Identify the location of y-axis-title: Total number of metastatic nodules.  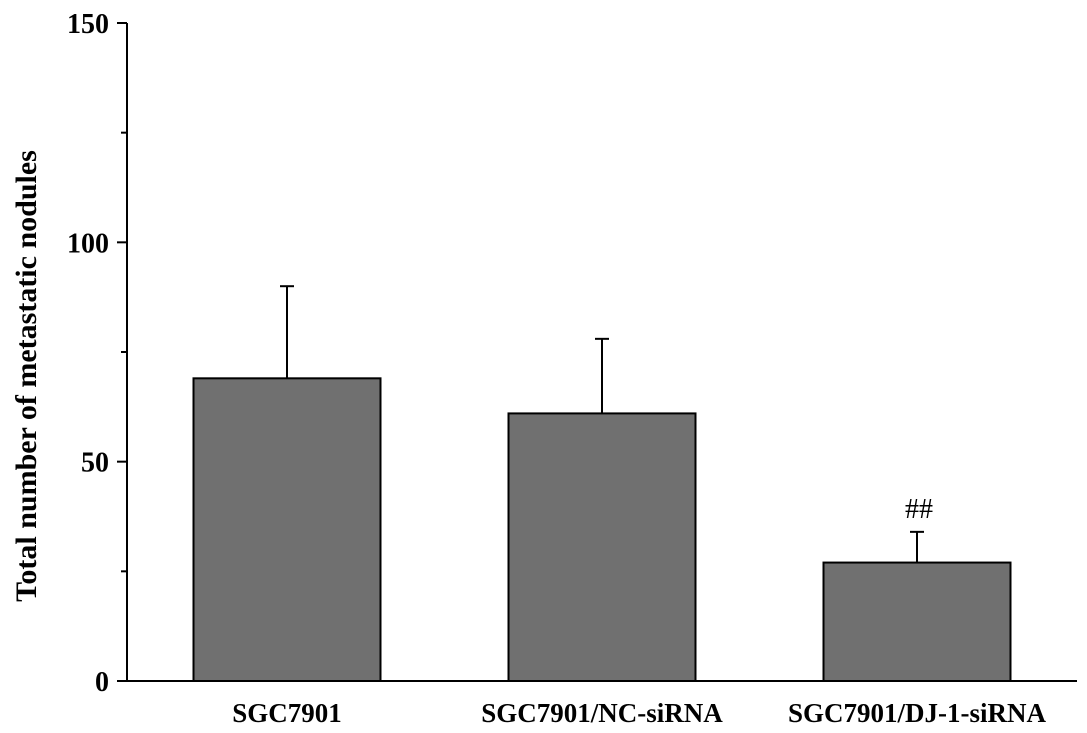
(26, 376).